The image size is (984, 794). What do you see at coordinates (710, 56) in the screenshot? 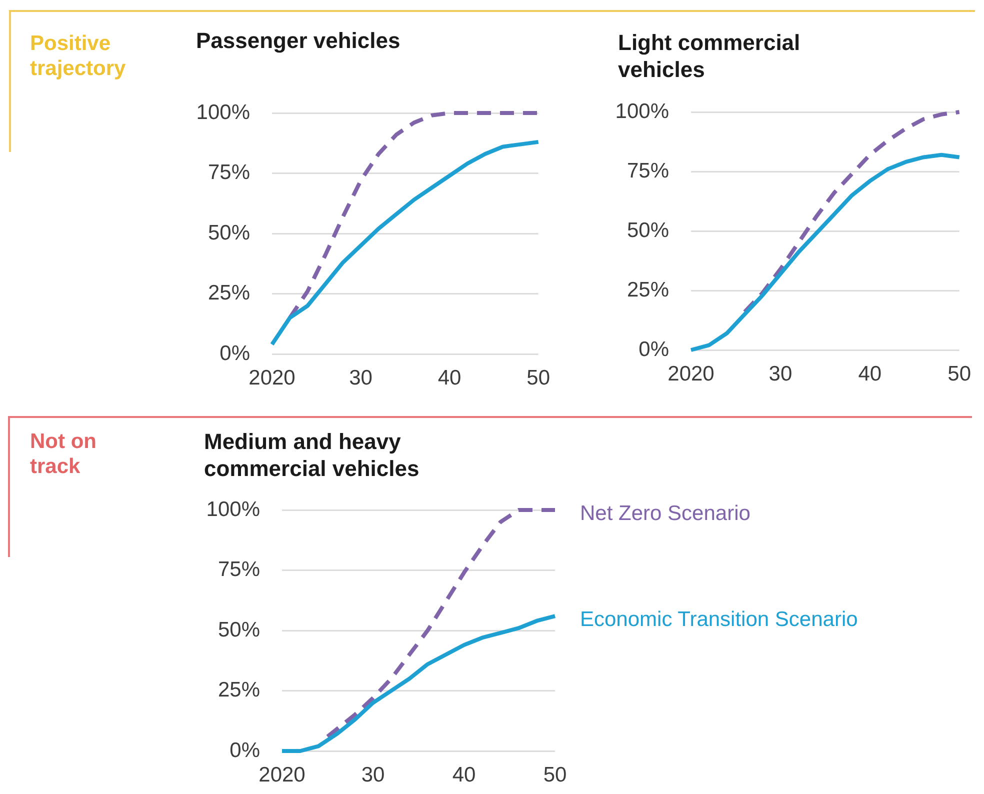
I see `chart-title: Light commercial vehicles` at bounding box center [710, 56].